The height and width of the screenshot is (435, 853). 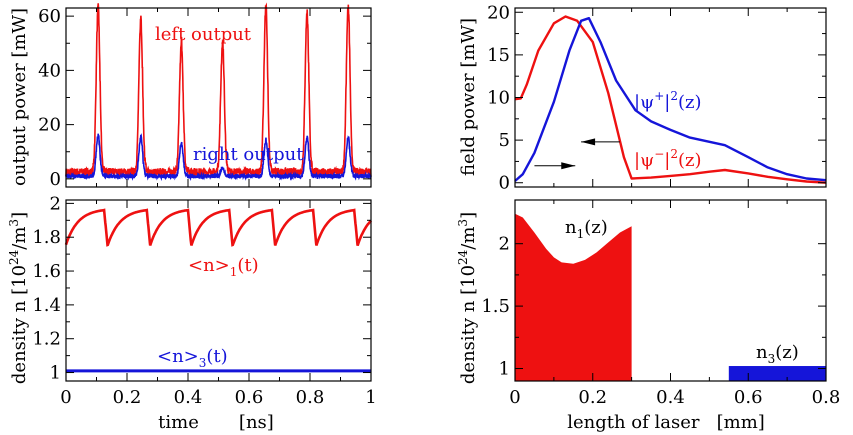 I want to click on left-output-label: left output, so click(x=203, y=34).